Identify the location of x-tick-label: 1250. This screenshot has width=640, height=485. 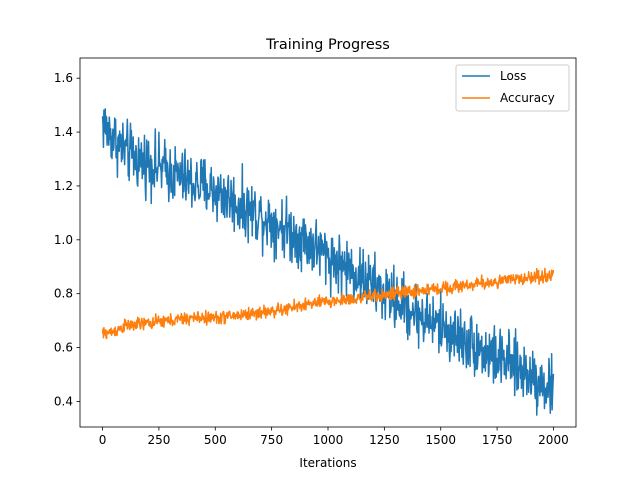
(384, 440).